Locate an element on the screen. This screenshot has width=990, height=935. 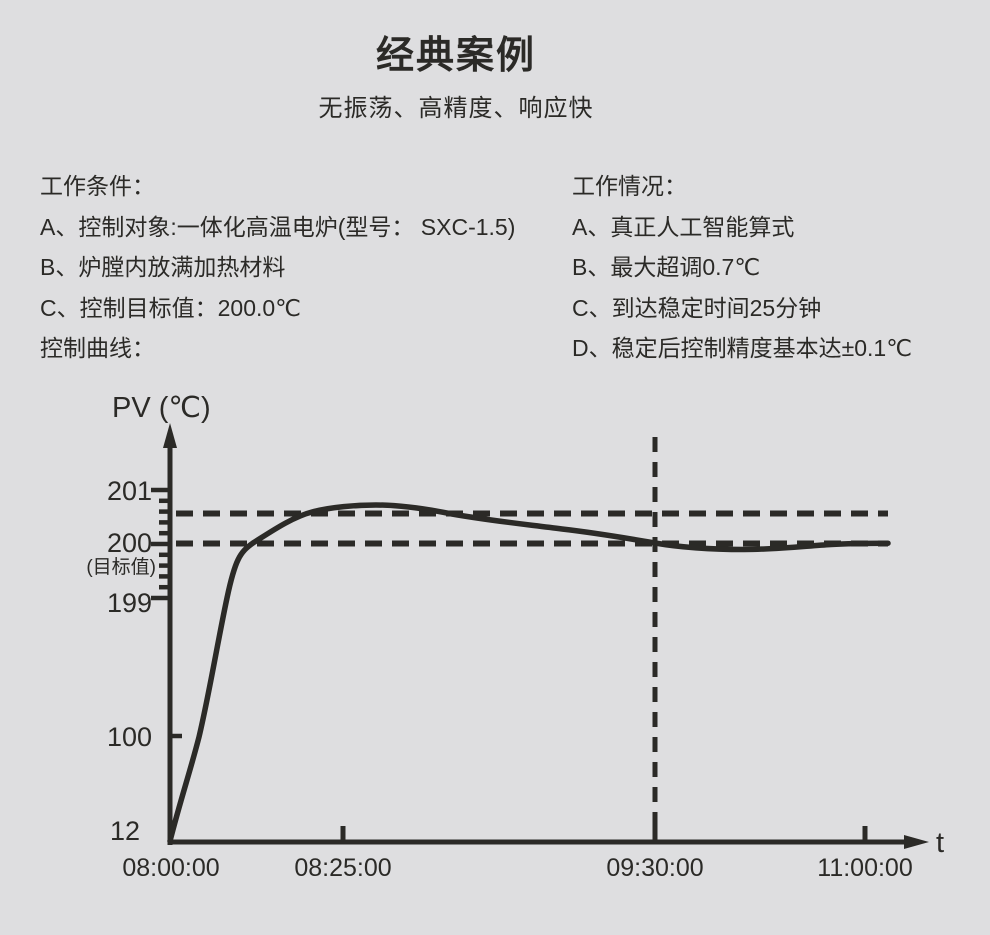
page-subtitle: 无振荡、高精度、响应快 is located at coordinates (456, 108).